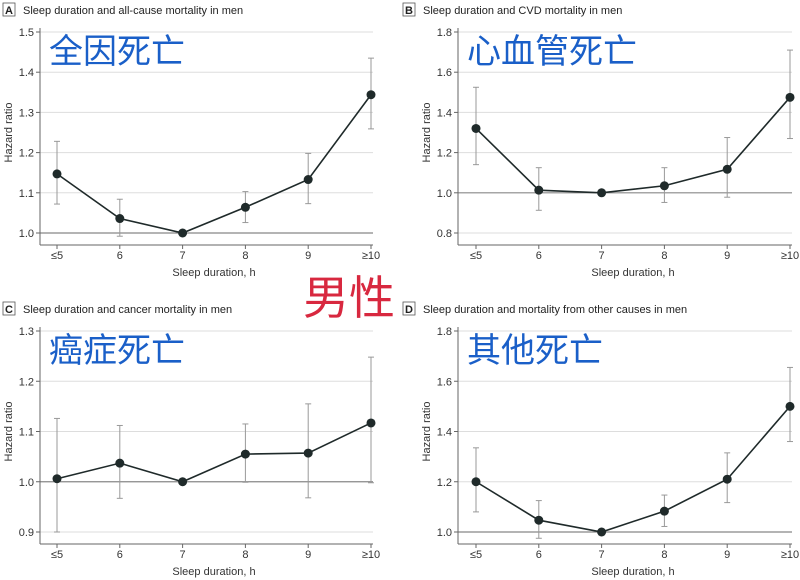 The width and height of the screenshot is (800, 580). Describe the element at coordinates (349, 298) in the screenshot. I see `center-label: 男性` at that location.